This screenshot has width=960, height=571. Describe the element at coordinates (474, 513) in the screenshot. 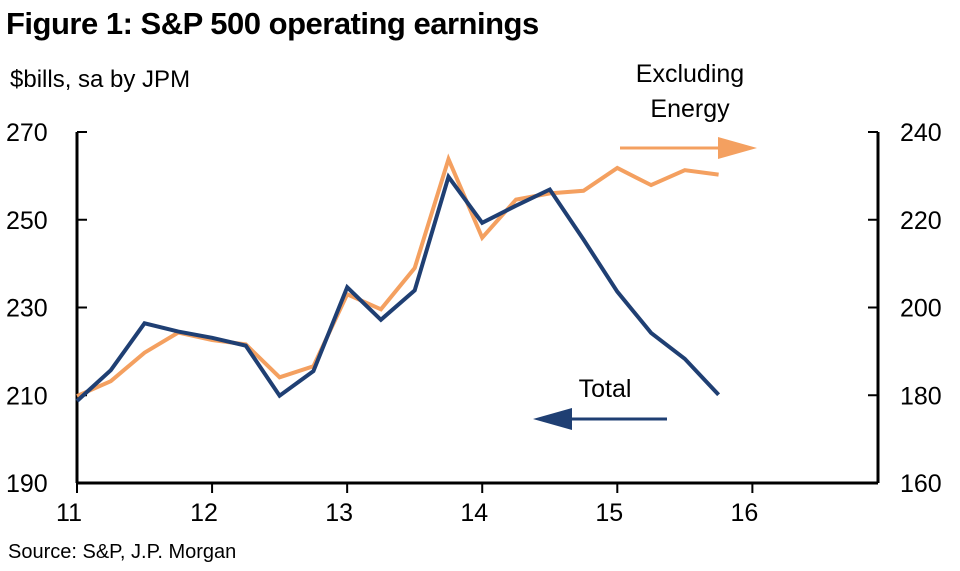

I see `x-tick-label: 14` at that location.